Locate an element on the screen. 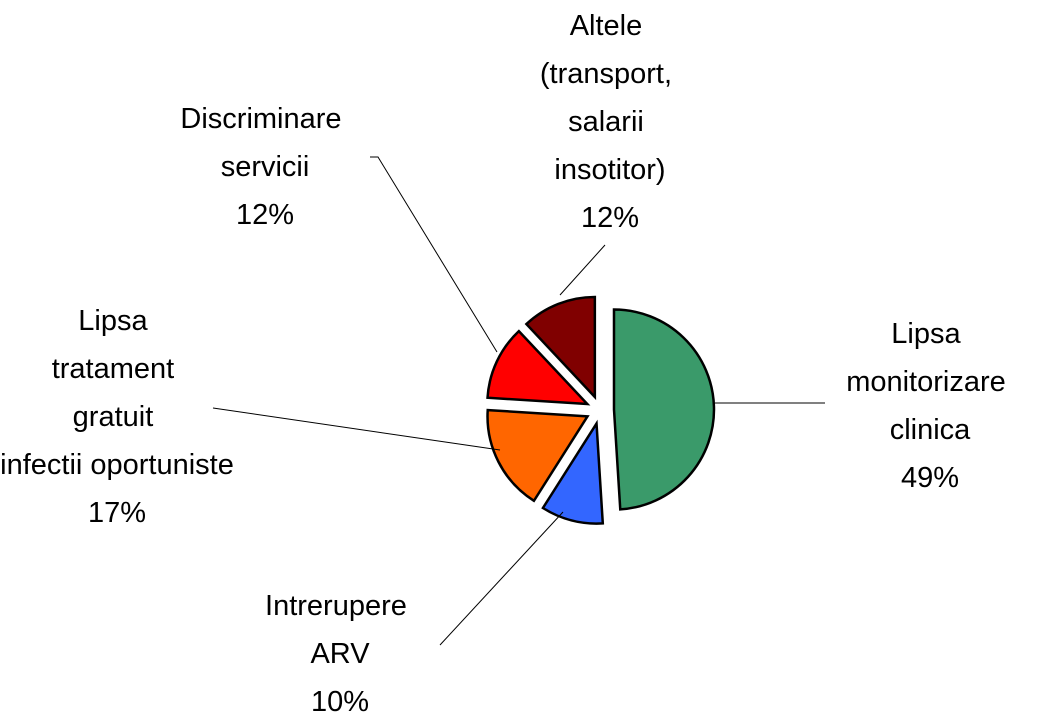  label-line: tratament is located at coordinates (117, 369).